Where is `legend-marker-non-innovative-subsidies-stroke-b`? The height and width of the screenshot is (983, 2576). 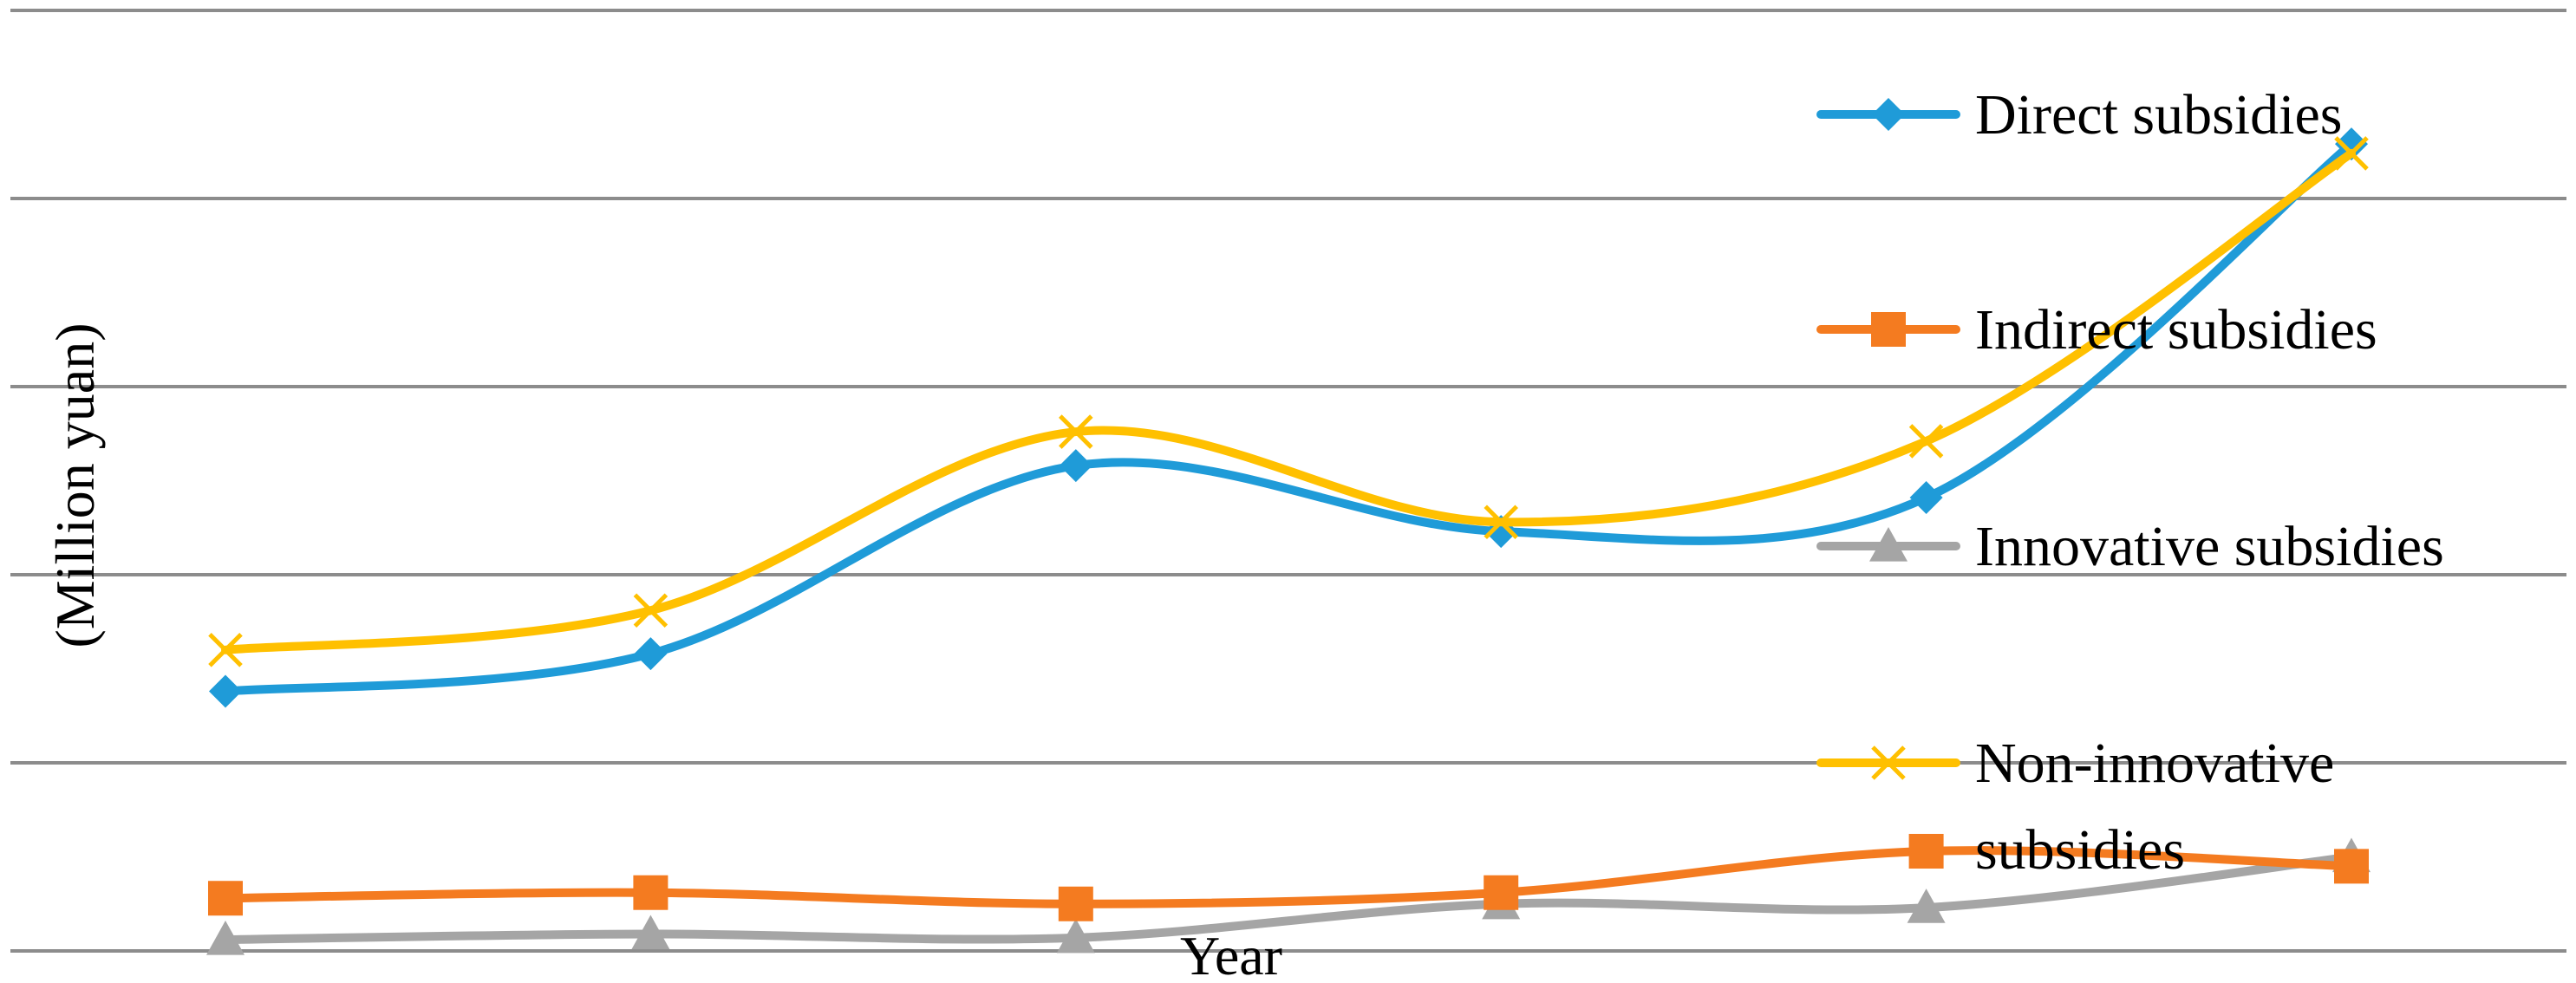 legend-marker-non-innovative-subsidies-stroke-b is located at coordinates (1889, 762).